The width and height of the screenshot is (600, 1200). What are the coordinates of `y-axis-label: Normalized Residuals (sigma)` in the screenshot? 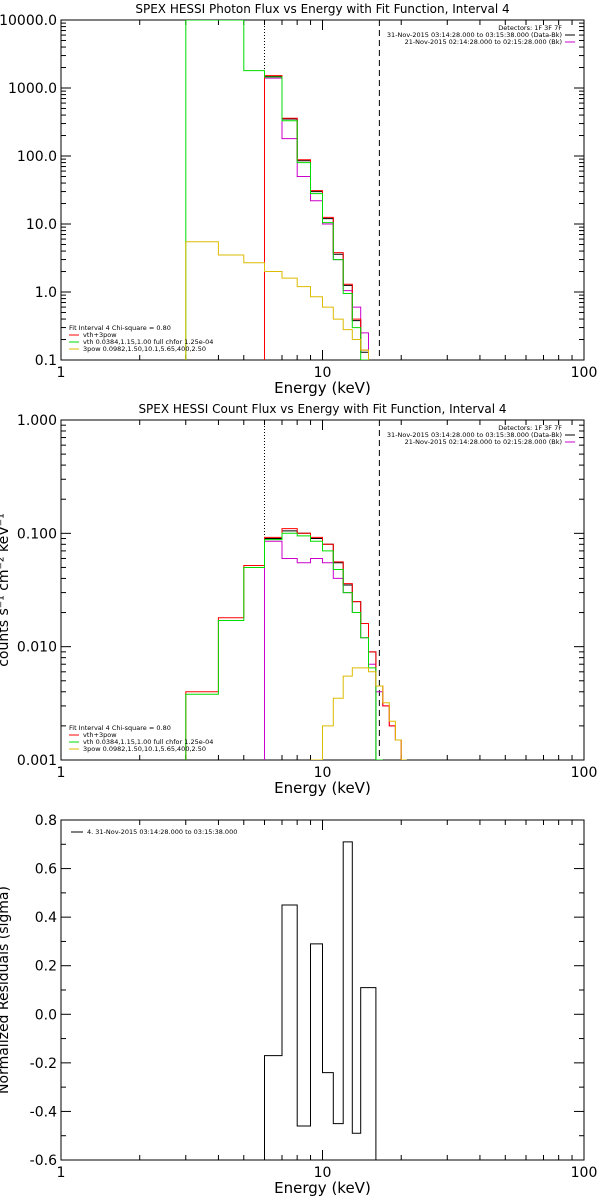 It's located at (6, 990).